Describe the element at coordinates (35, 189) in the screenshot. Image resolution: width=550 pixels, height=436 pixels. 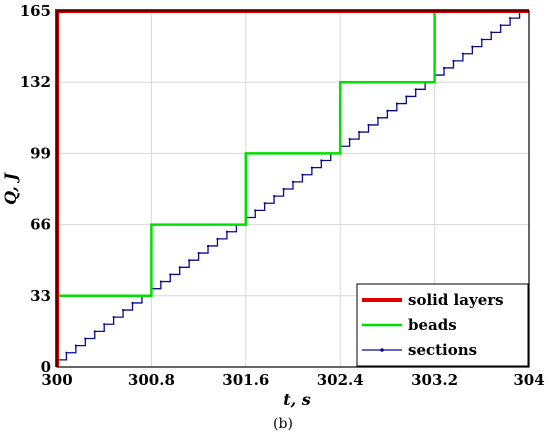
I see `y-tick-labels: 0 33 66 99 132 165` at that location.